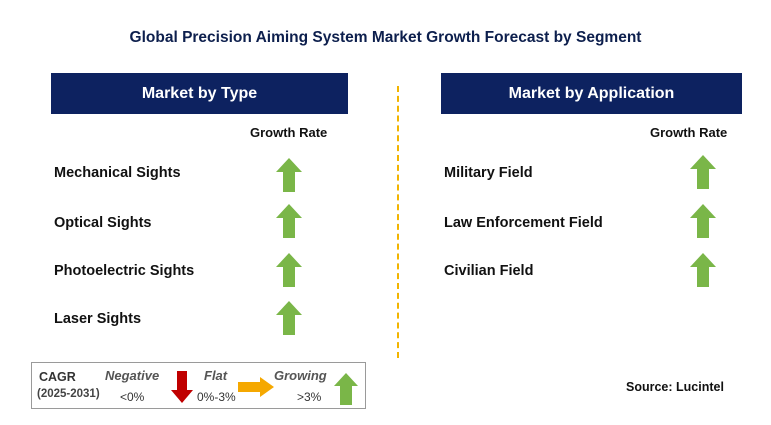 This screenshot has width=771, height=425. Describe the element at coordinates (68, 394) in the screenshot. I see `legend-period: (2025-2031)` at that location.